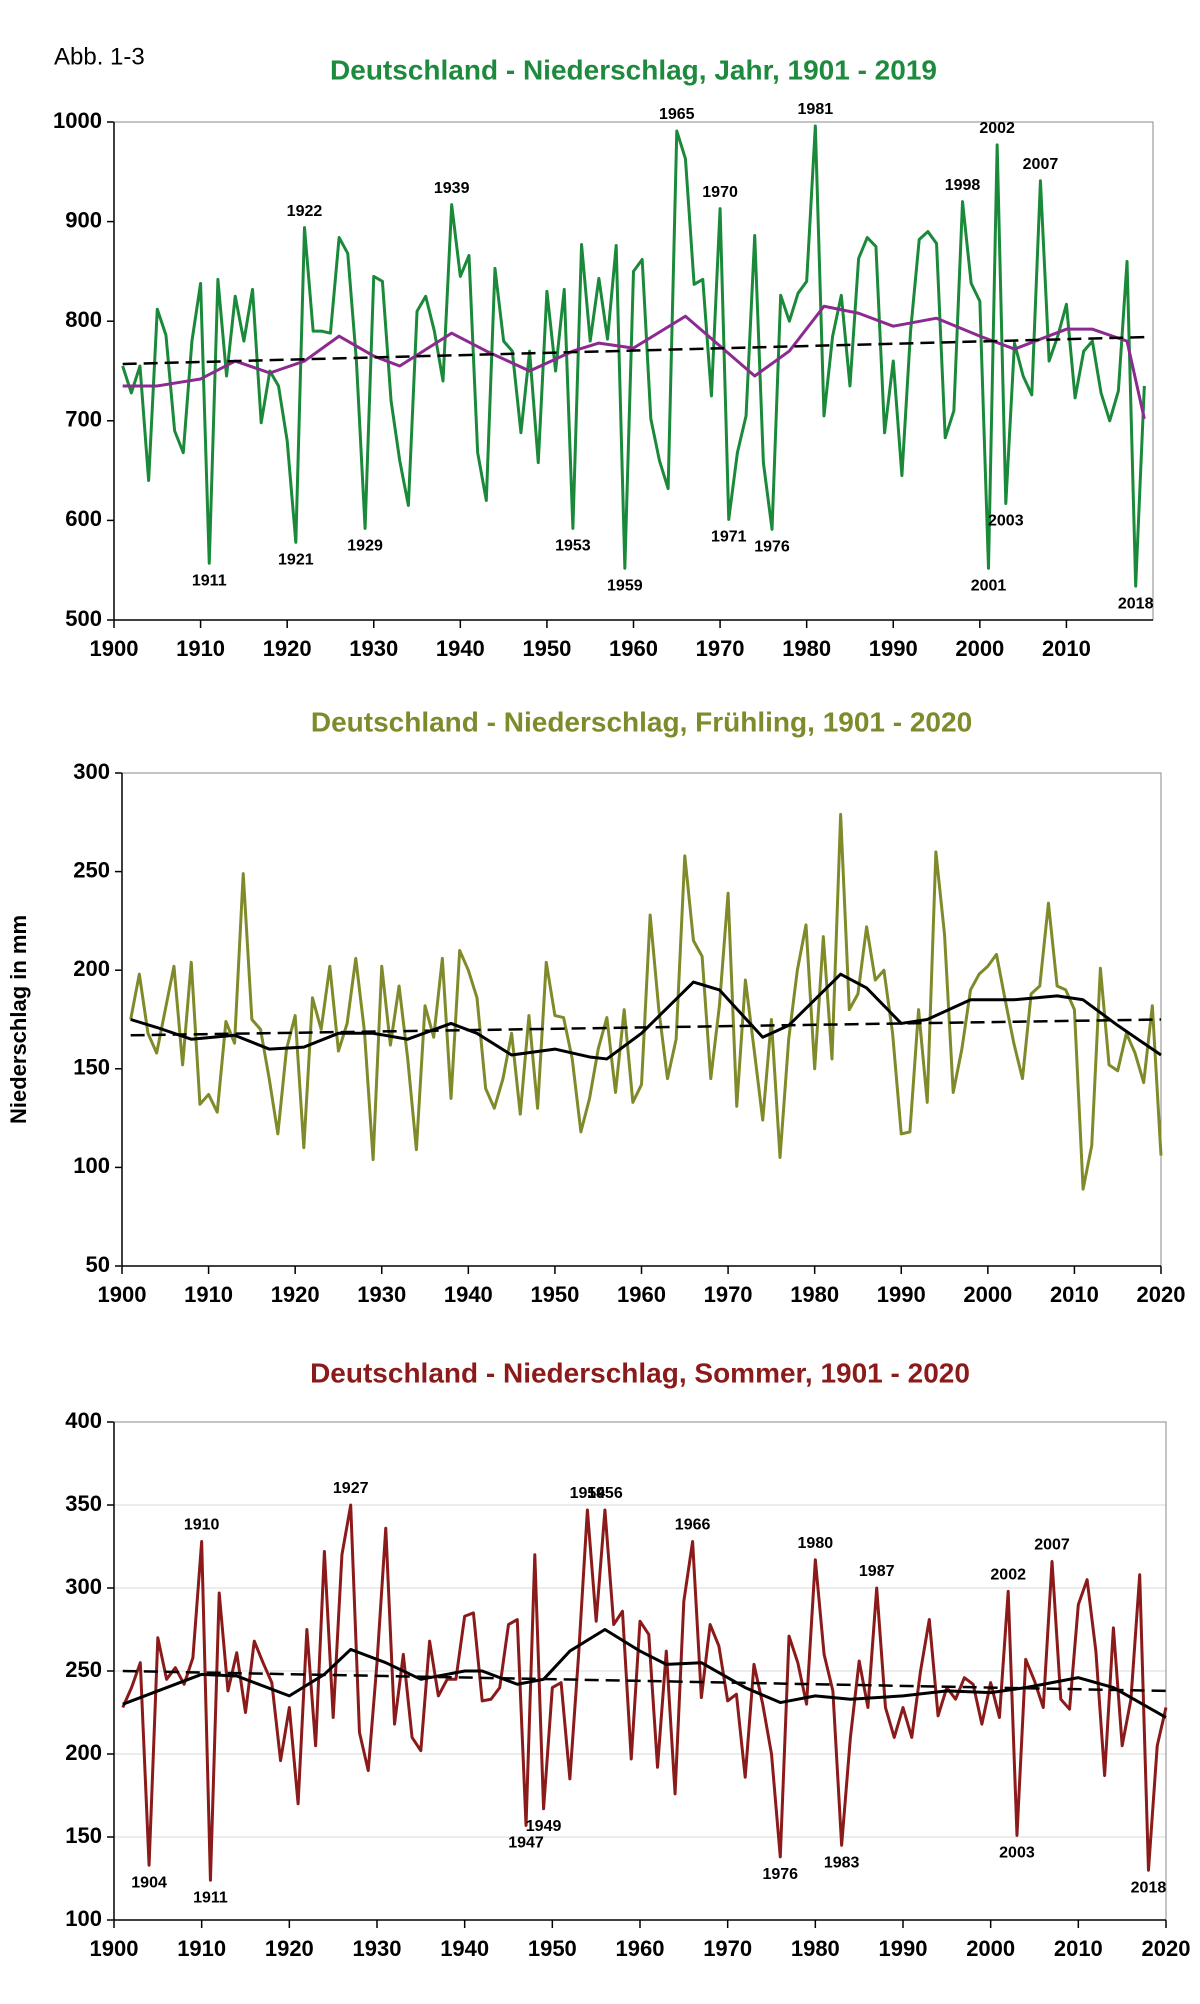  What do you see at coordinates (351, 1488) in the screenshot?
I see `annotation: 1927` at bounding box center [351, 1488].